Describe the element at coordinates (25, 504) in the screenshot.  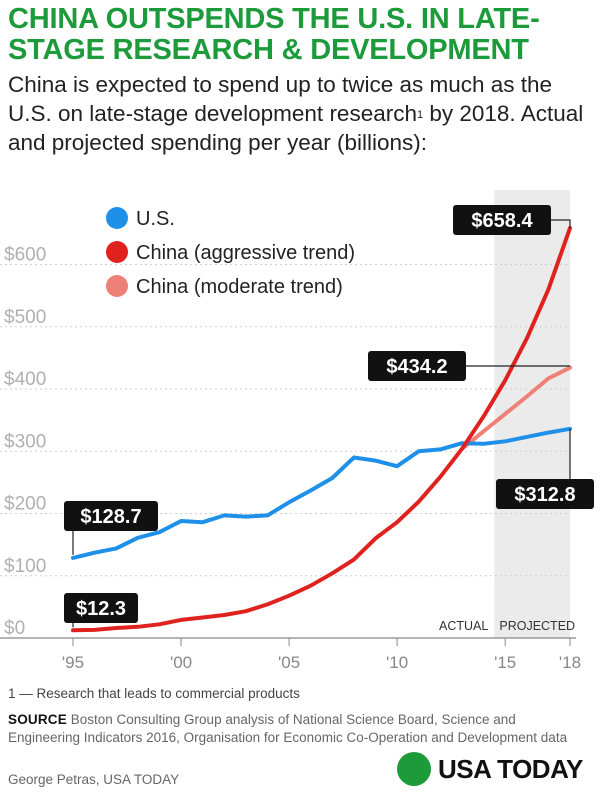
I see `y-tick-label: $200` at that location.